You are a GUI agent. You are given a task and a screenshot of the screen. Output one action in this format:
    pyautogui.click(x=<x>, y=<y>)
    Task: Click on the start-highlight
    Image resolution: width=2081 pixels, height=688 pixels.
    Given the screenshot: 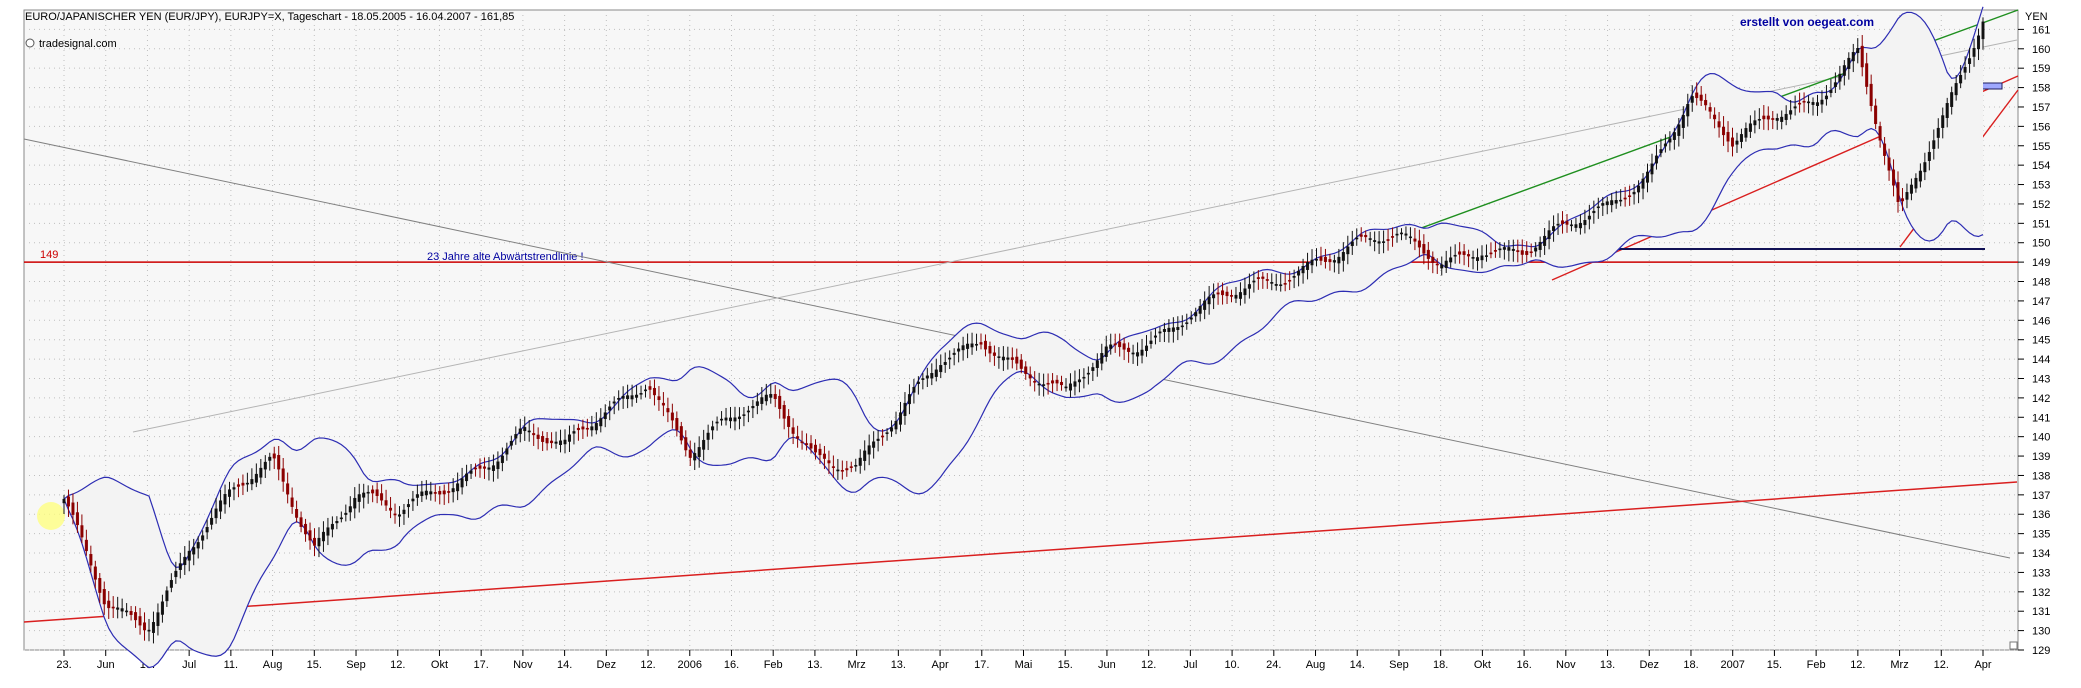 What is the action you would take?
    pyautogui.click(x=51, y=516)
    